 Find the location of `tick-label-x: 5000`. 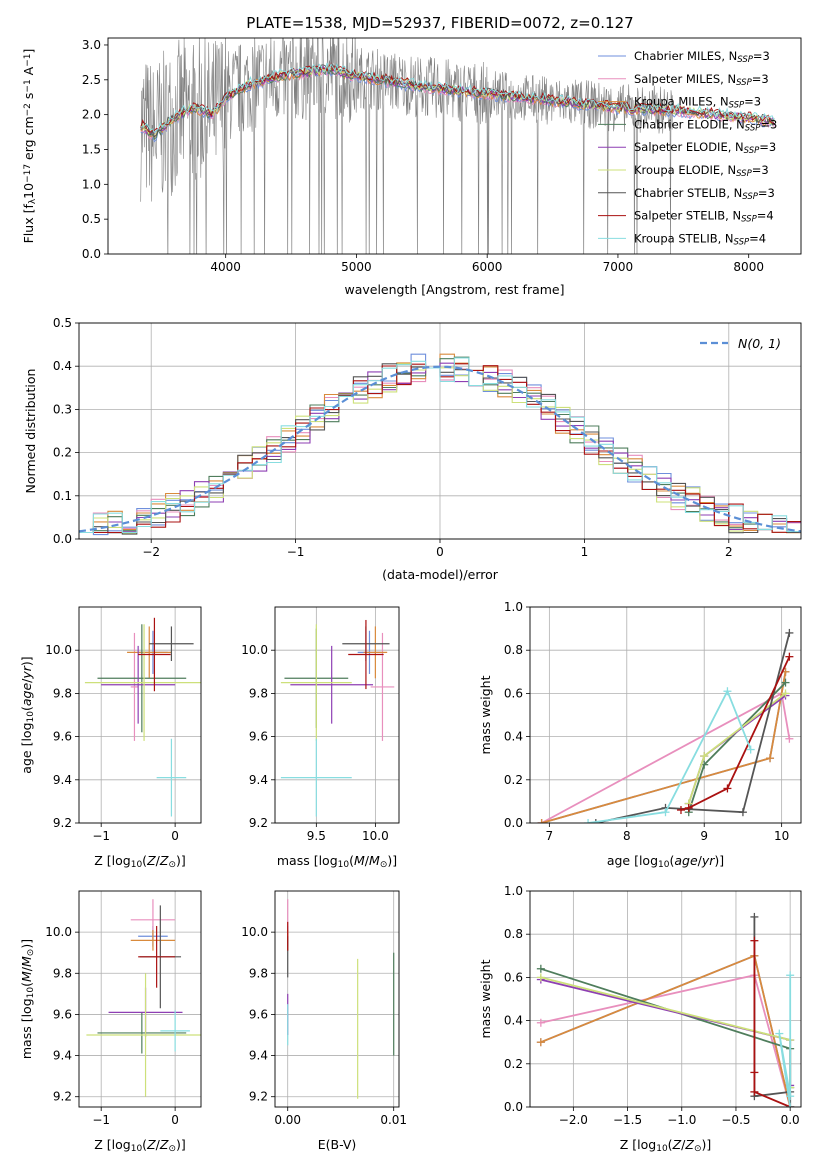

tick-label-x: 5000 is located at coordinates (356, 267).